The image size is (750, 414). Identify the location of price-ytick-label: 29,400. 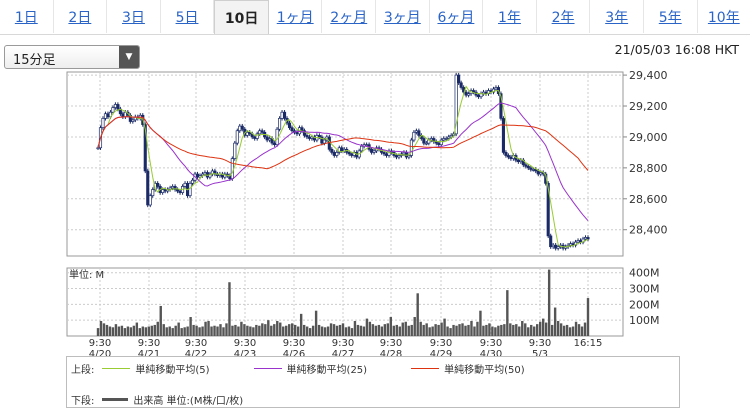
(648, 75).